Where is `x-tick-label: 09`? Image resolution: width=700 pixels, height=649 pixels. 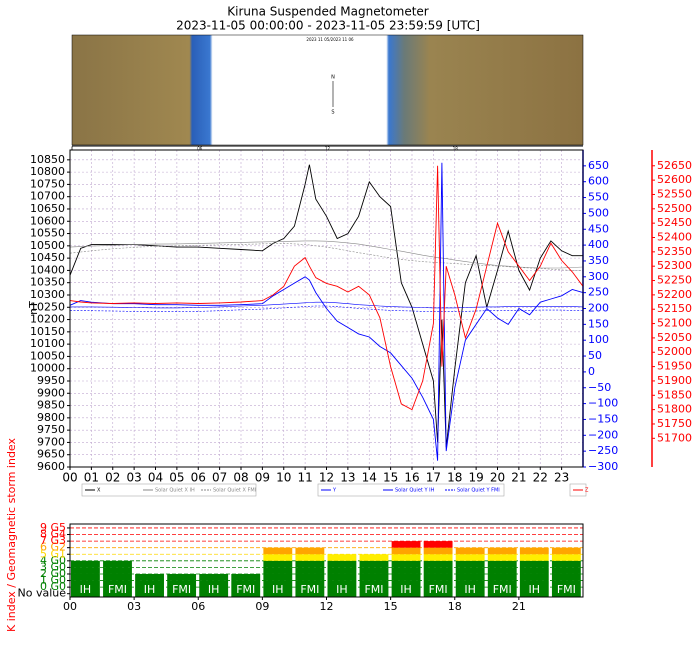 x-tick-label: 09 is located at coordinates (262, 478).